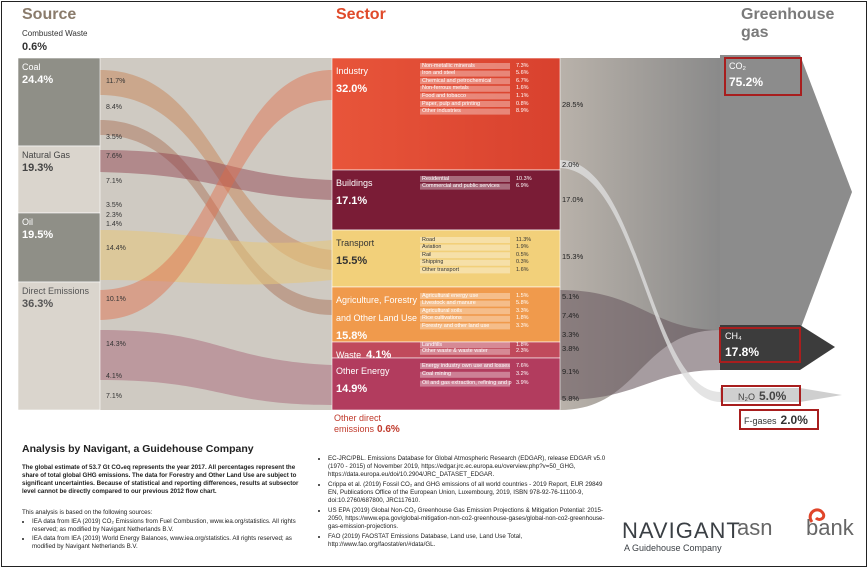 The image size is (868, 568). I want to click on sub-name: Other waste & waste water, so click(455, 351).